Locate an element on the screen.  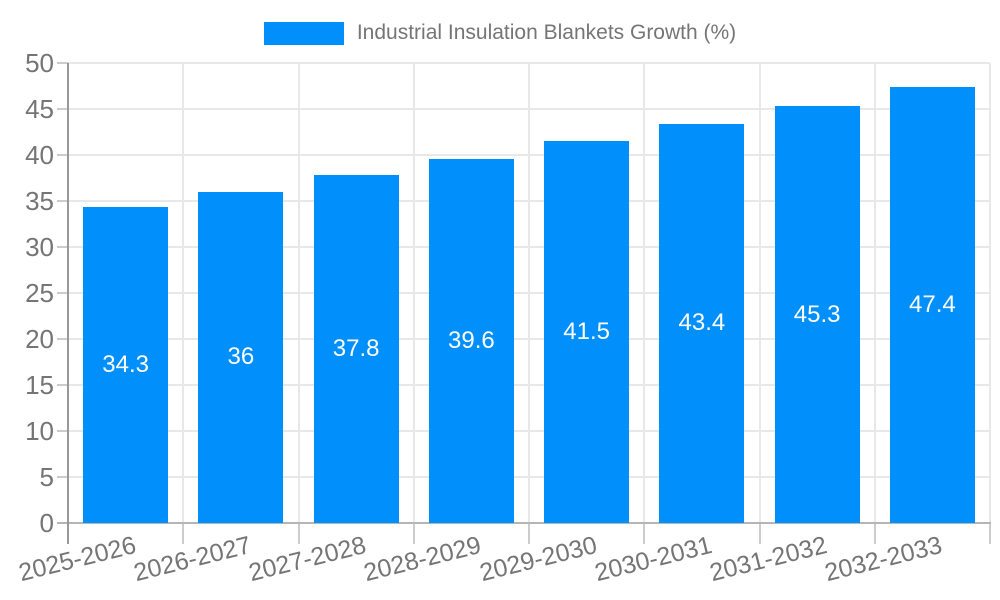
bar-value-label: 37.8 is located at coordinates (356, 349).